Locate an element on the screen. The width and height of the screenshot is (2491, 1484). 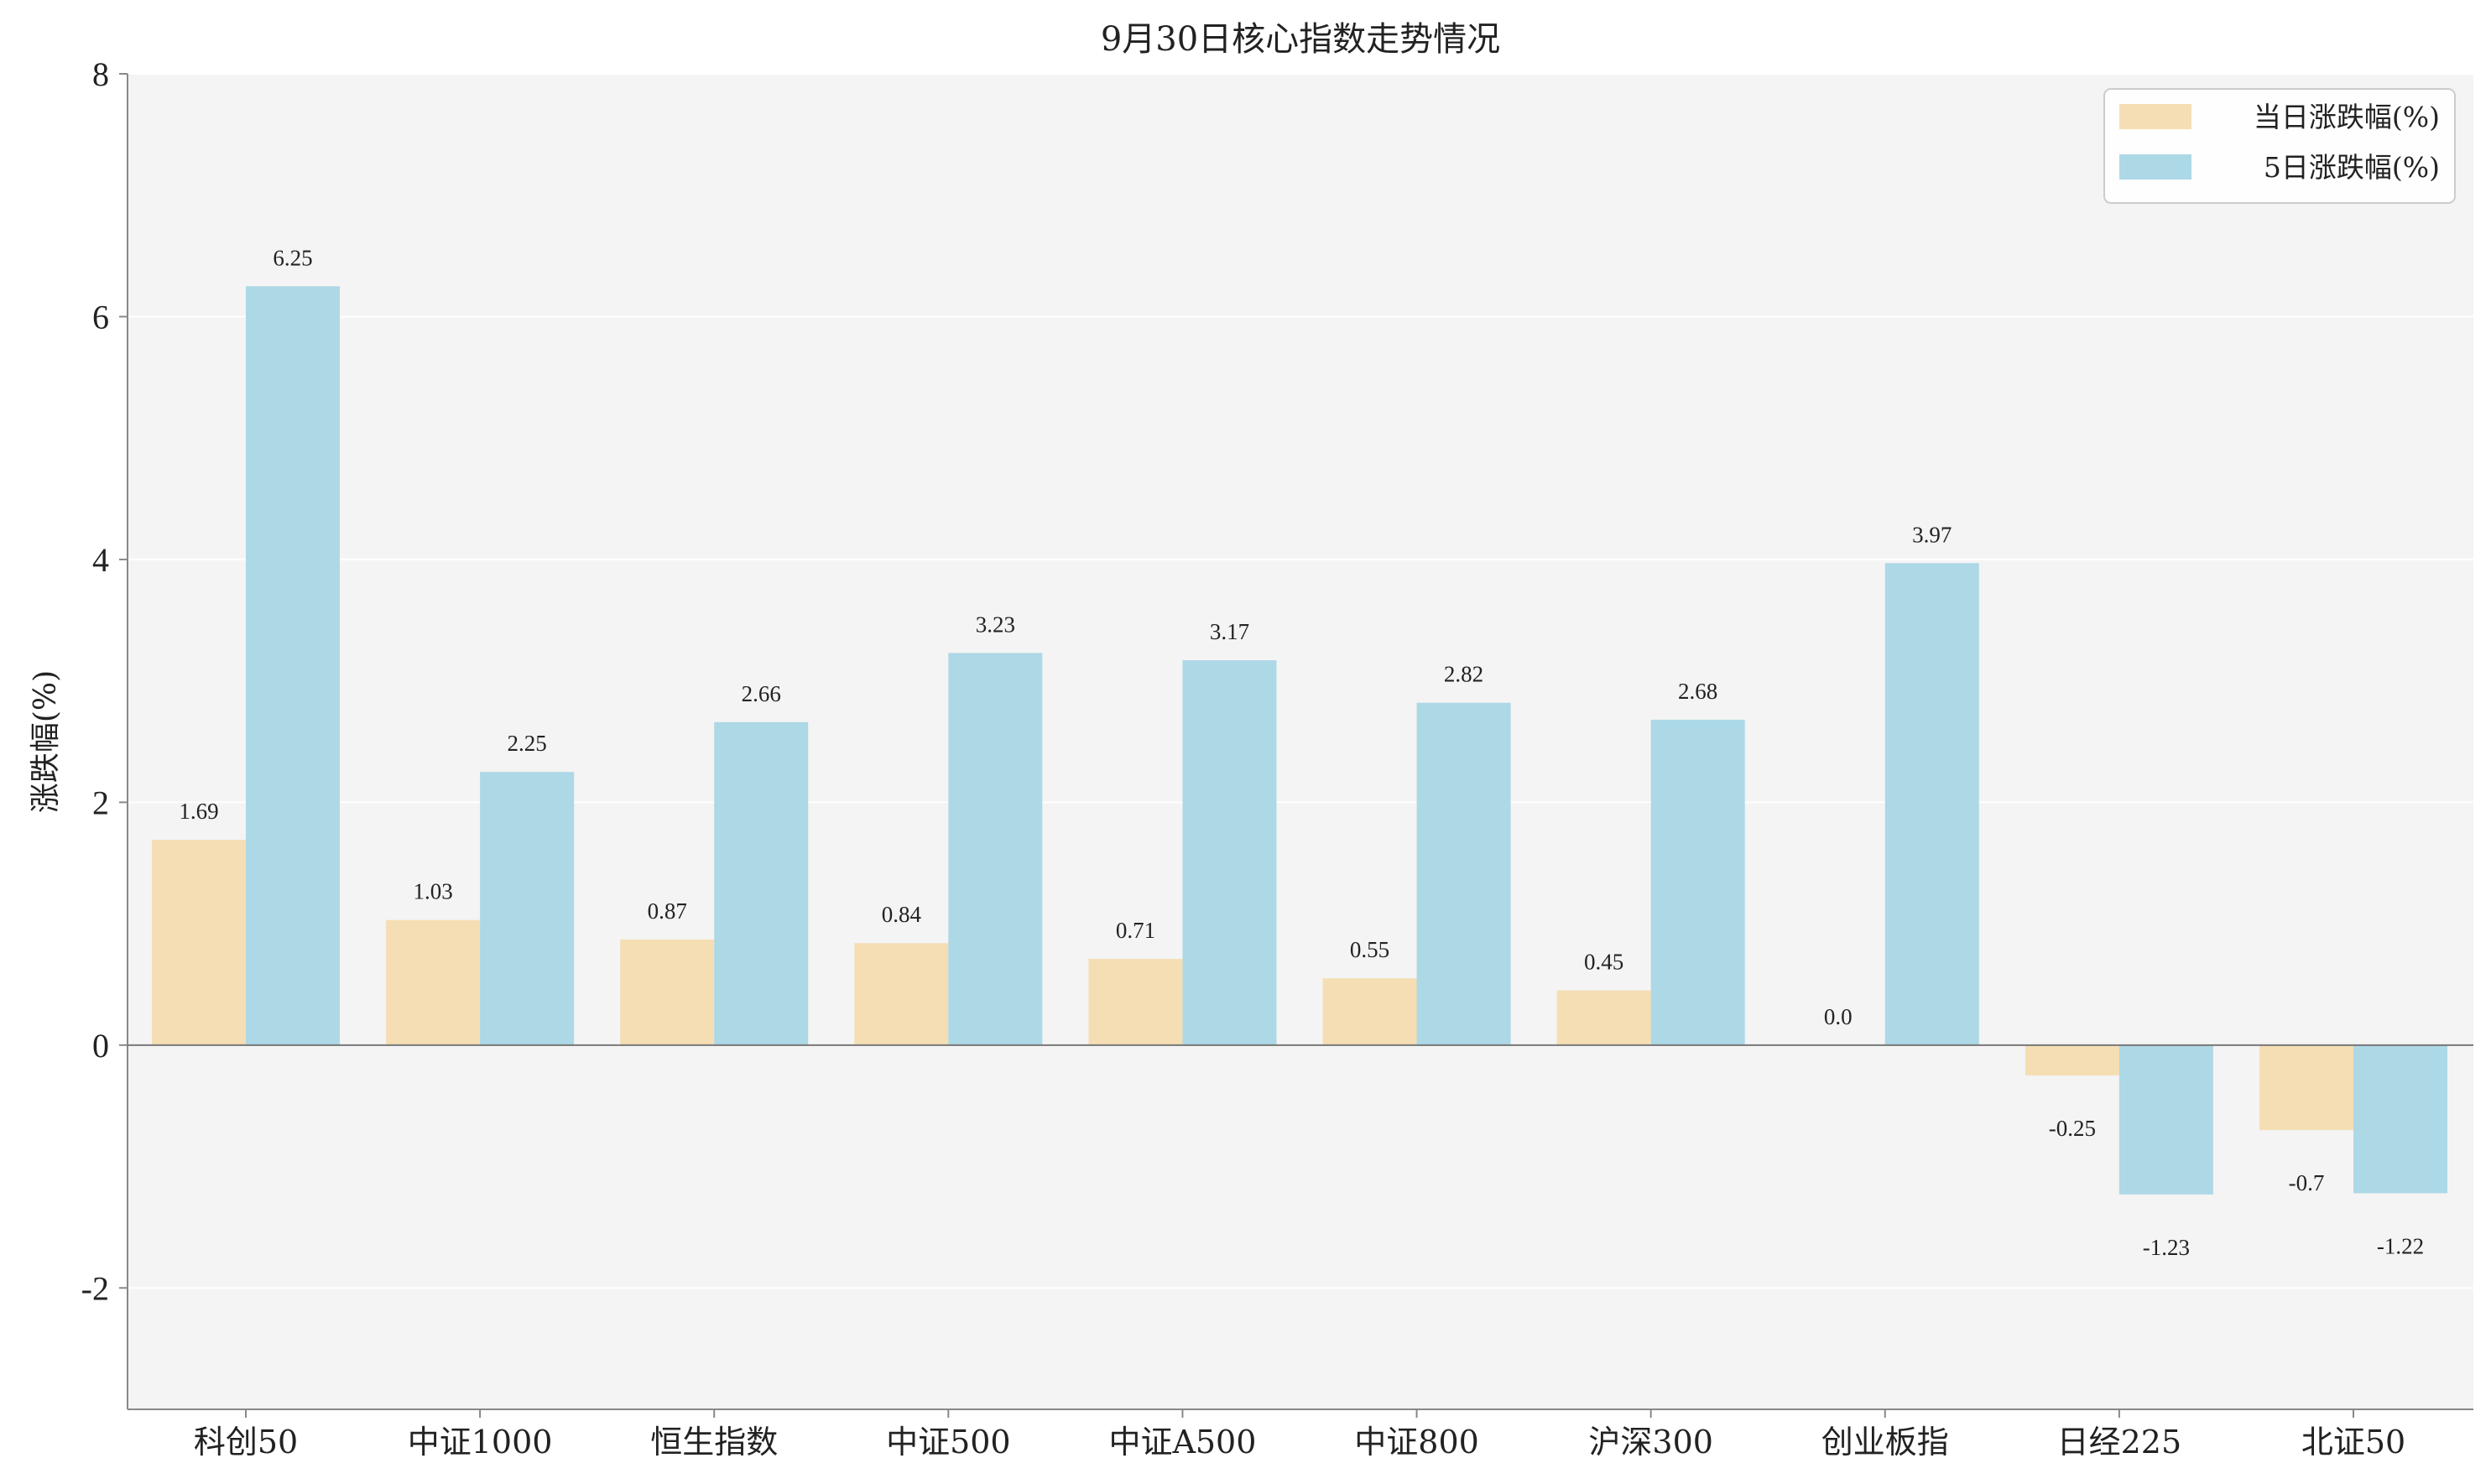
x-tick-label: 中证500 is located at coordinates (949, 1442).